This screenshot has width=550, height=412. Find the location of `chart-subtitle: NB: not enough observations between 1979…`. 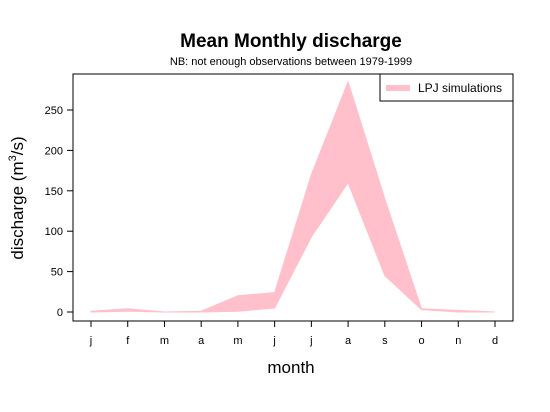

chart-subtitle: NB: not enough observations between 1979… is located at coordinates (291, 62).